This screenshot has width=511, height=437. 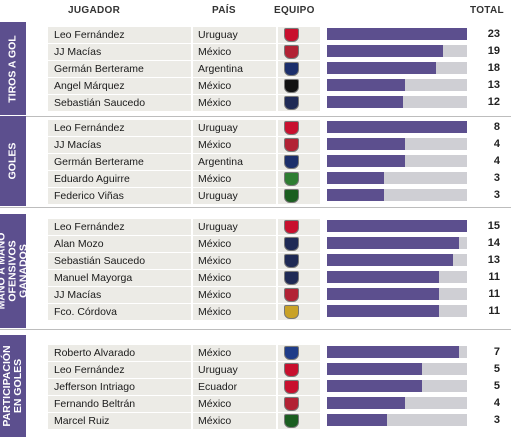 I want to click on country-name: Argentina, so click(x=220, y=69).